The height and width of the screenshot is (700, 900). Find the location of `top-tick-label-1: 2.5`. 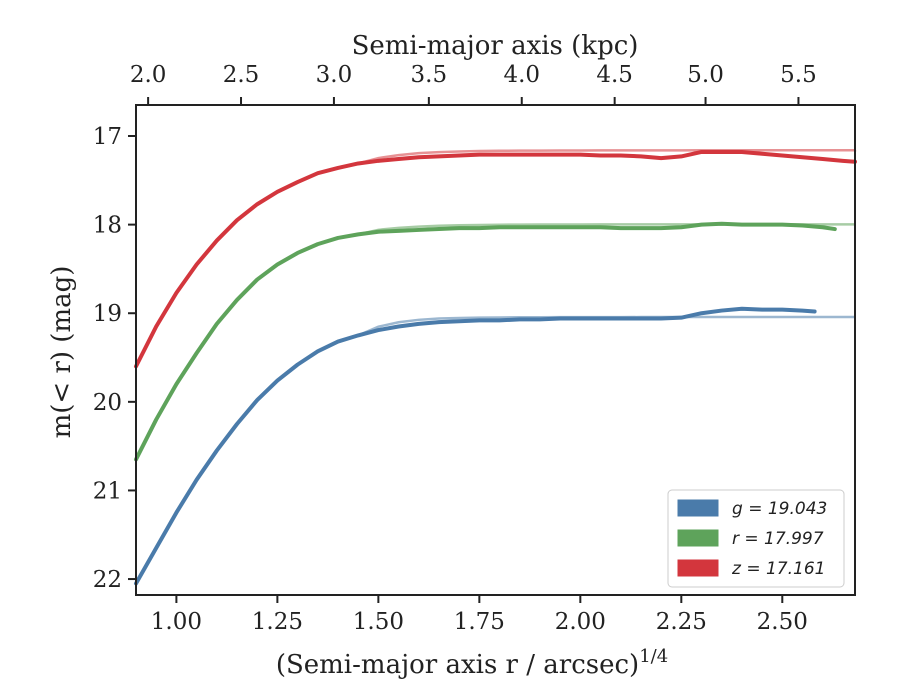

top-tick-label-1: 2.5 is located at coordinates (241, 75).